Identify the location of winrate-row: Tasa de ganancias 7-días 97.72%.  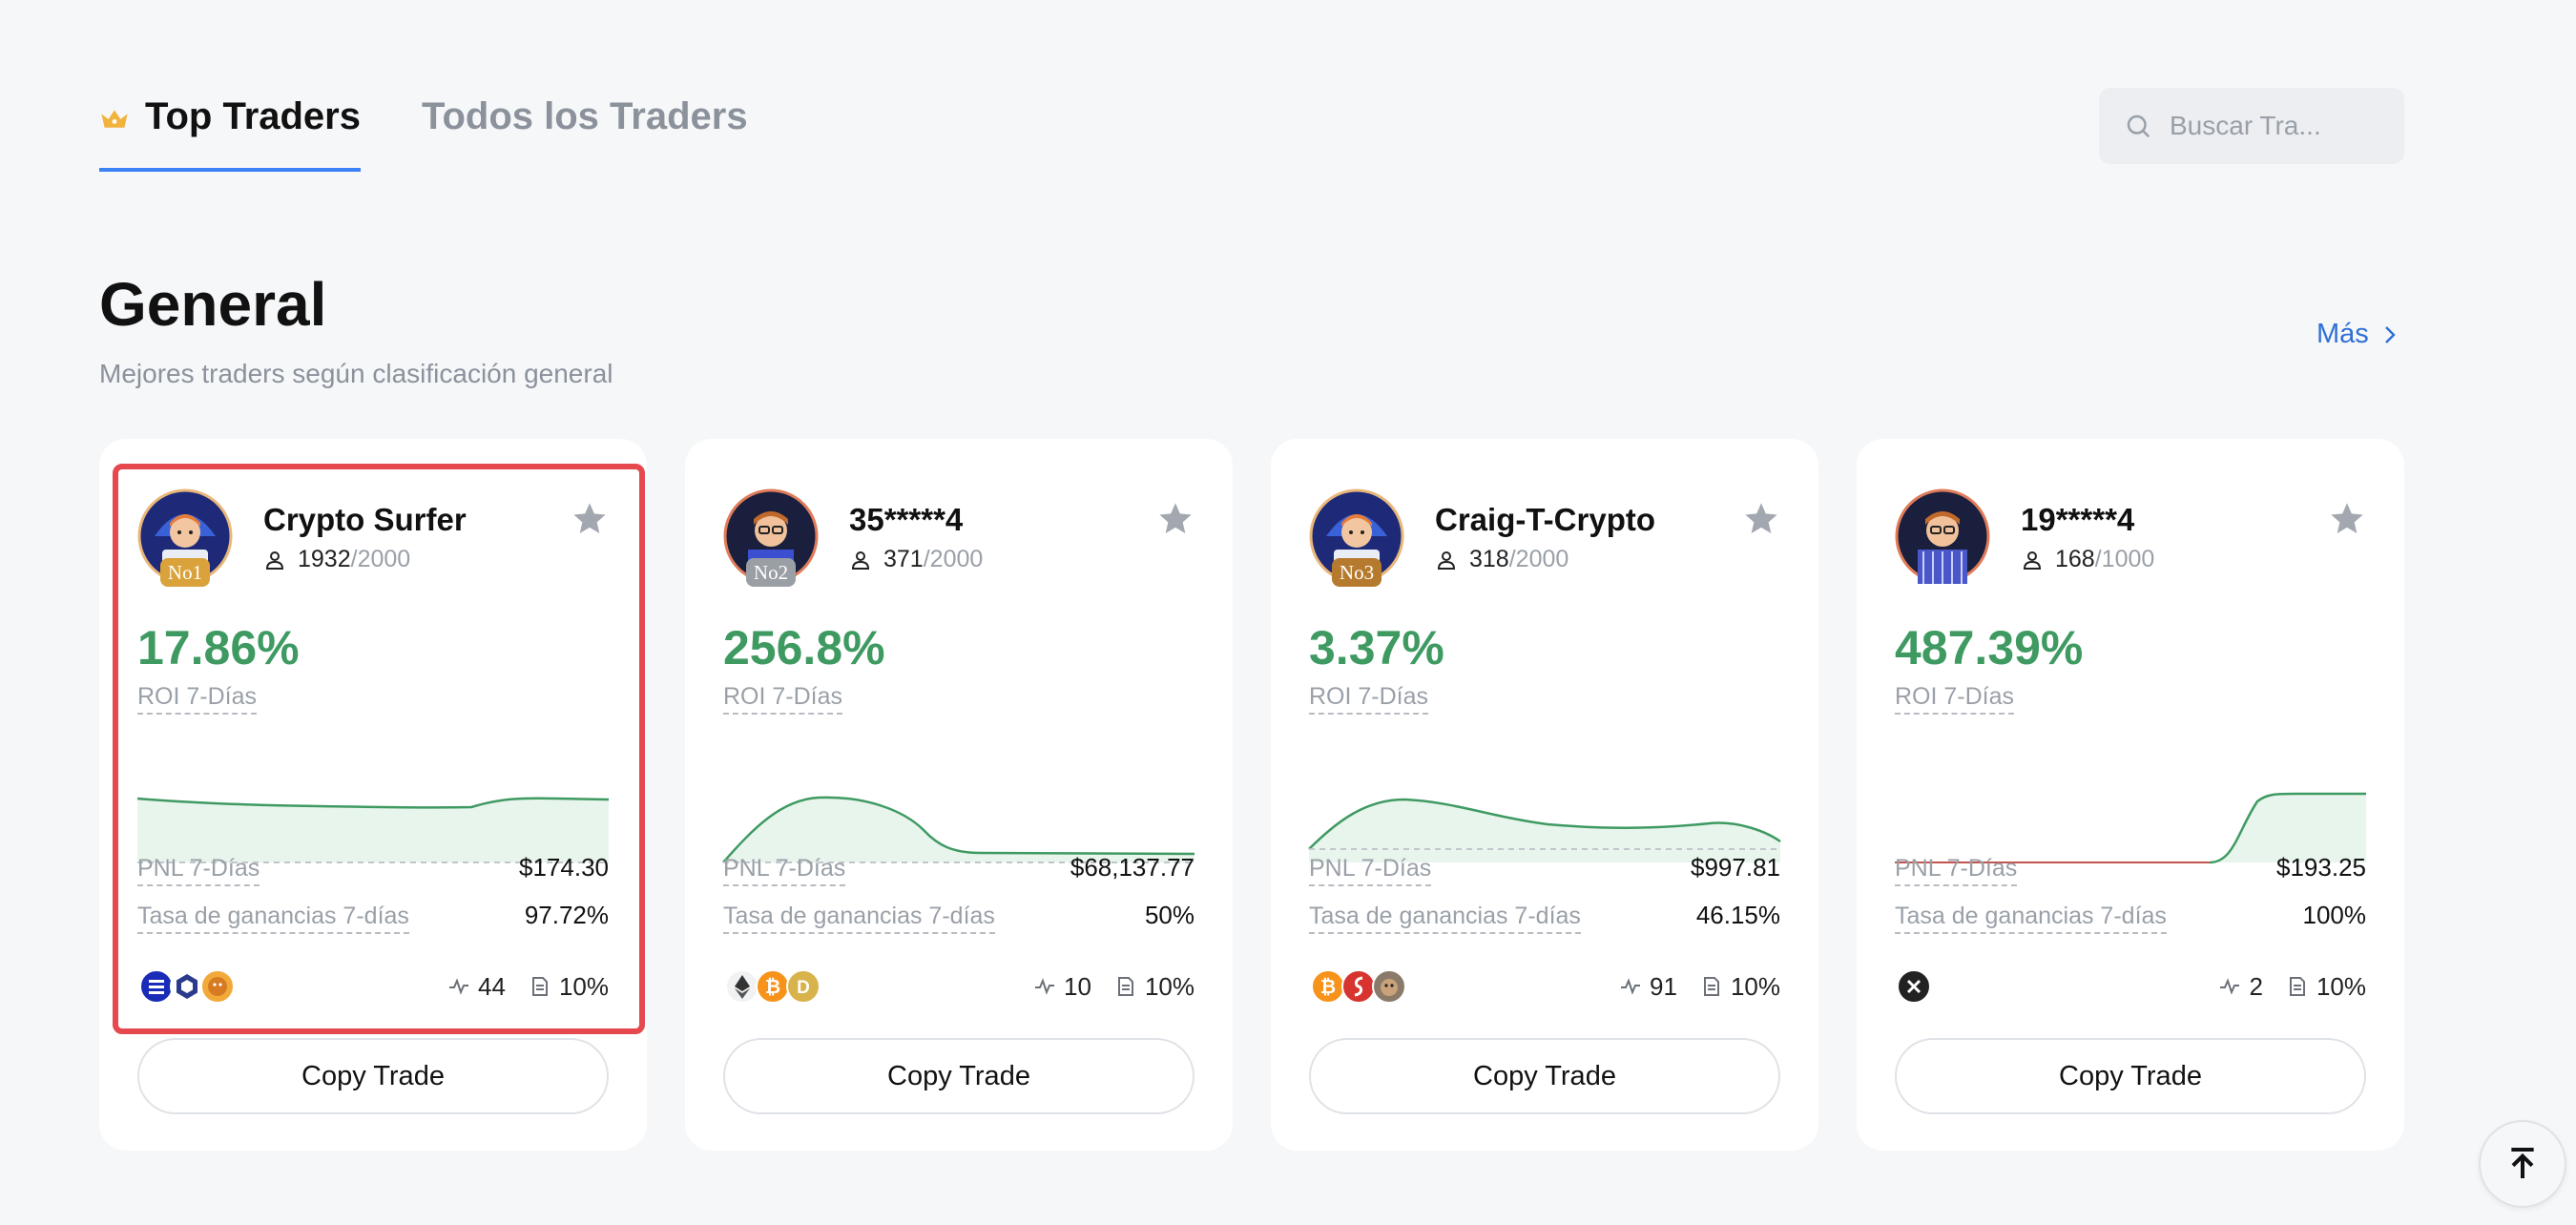
(373, 917).